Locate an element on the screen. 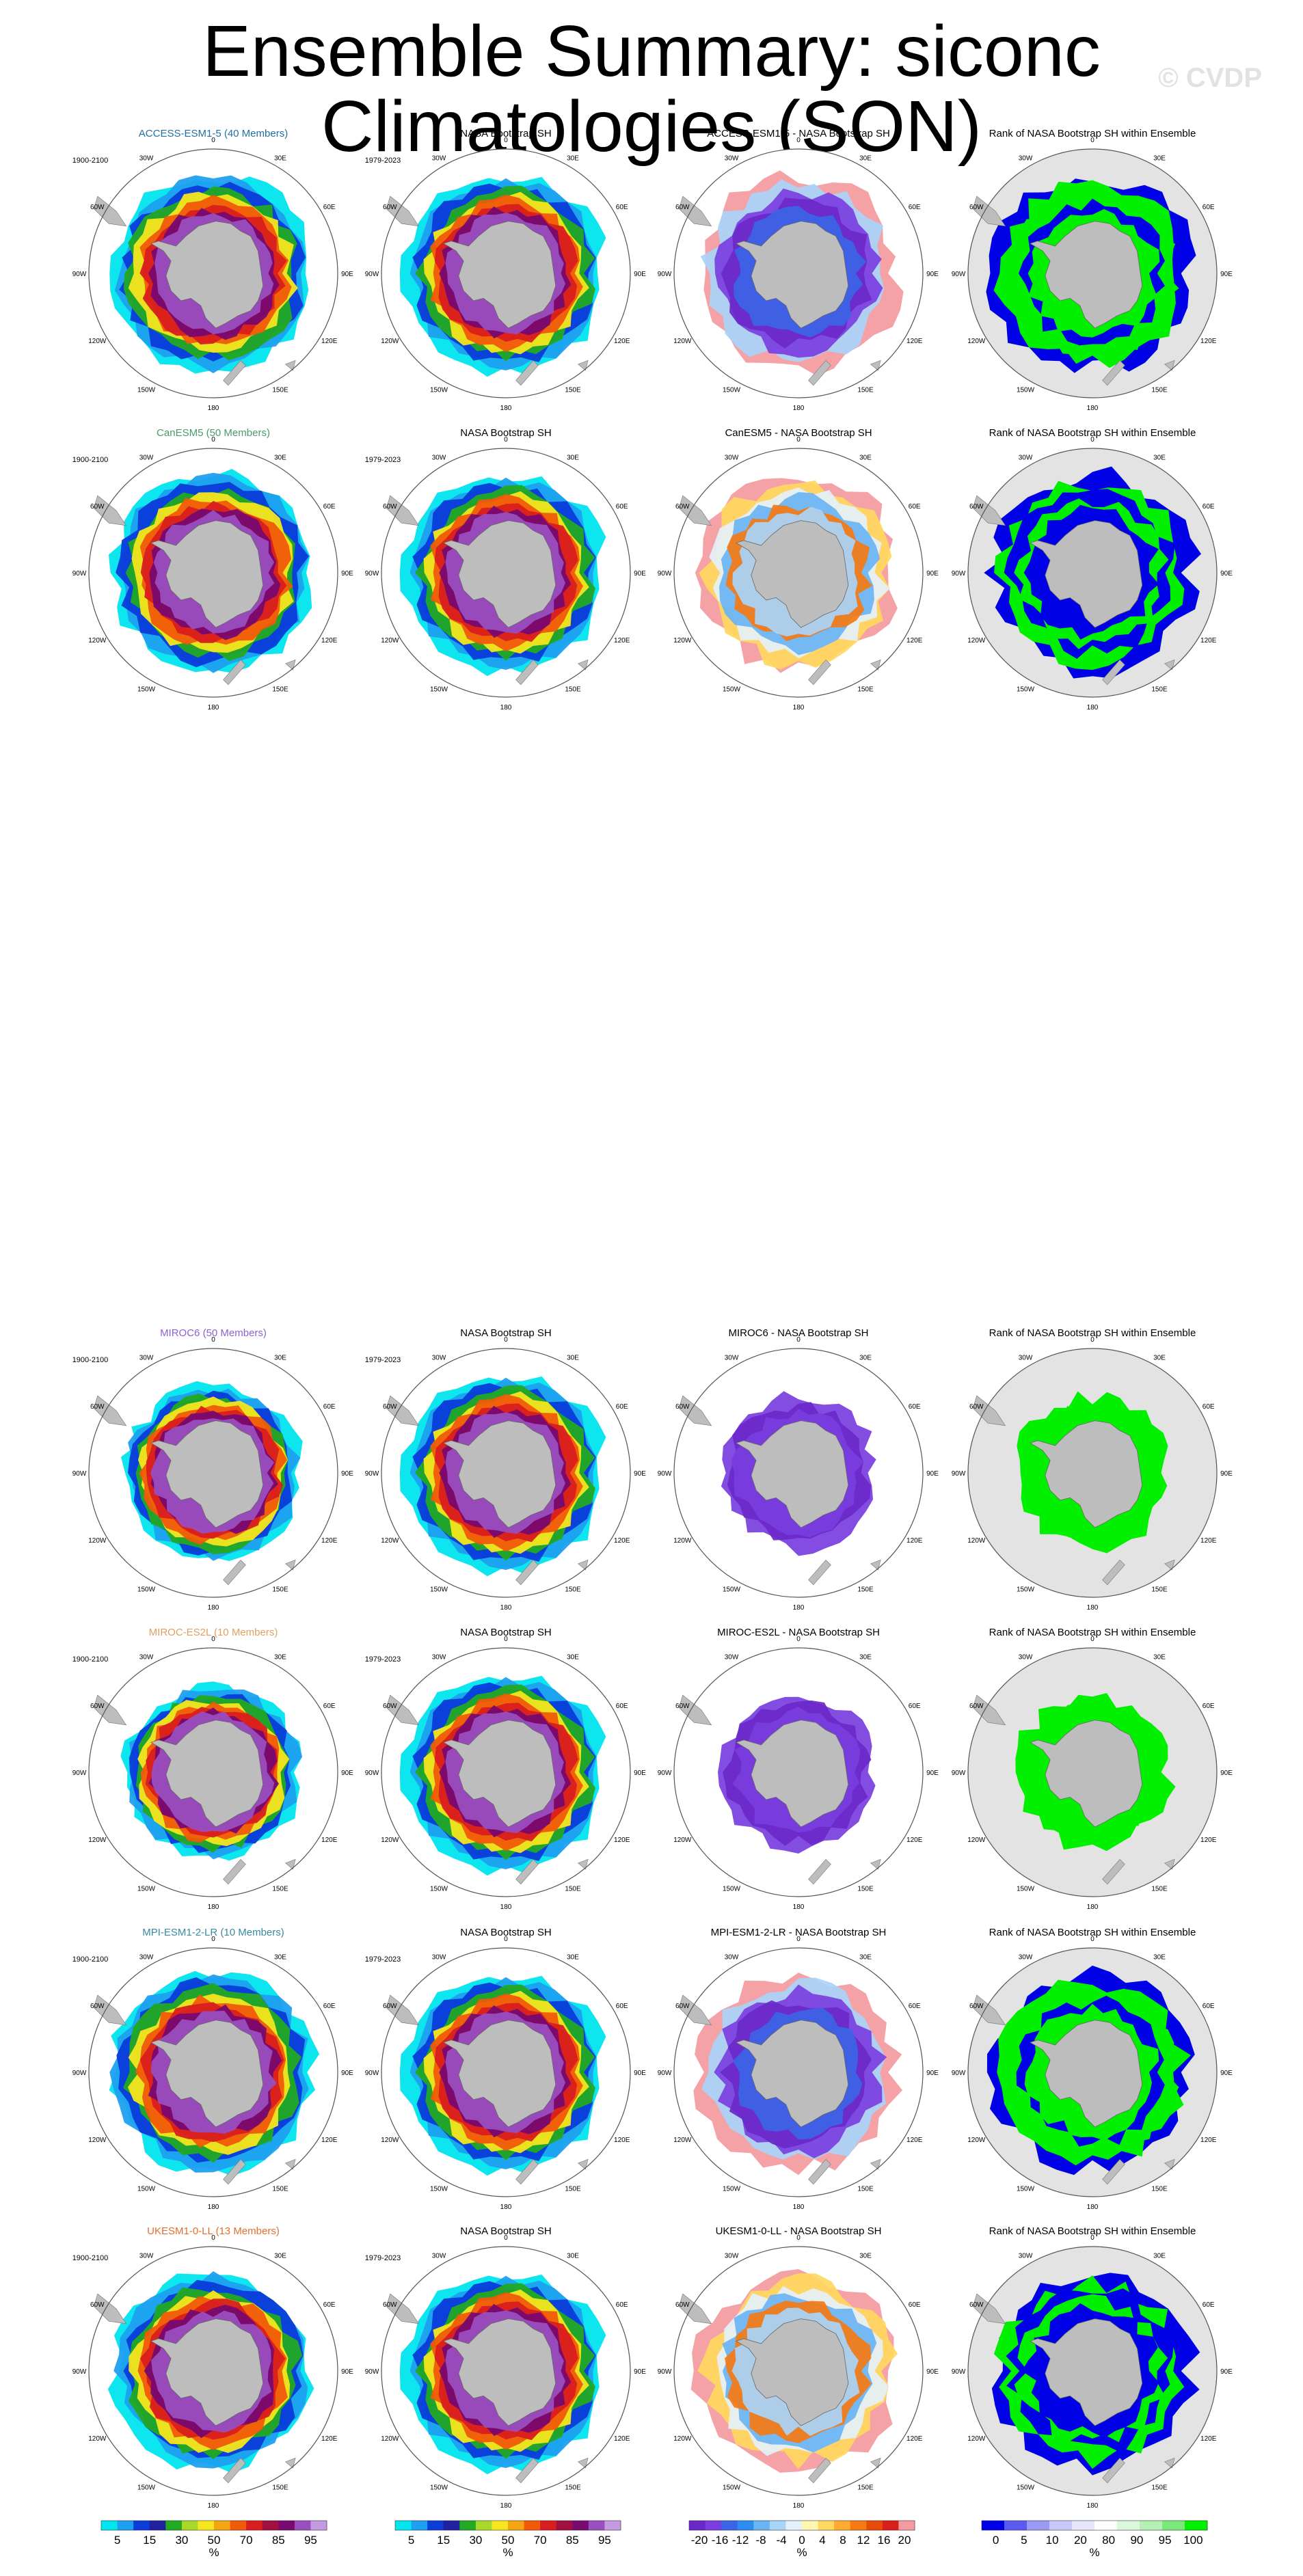 The width and height of the screenshot is (1303, 2576). colorbar-tick-label: 90 is located at coordinates (1136, 2540).